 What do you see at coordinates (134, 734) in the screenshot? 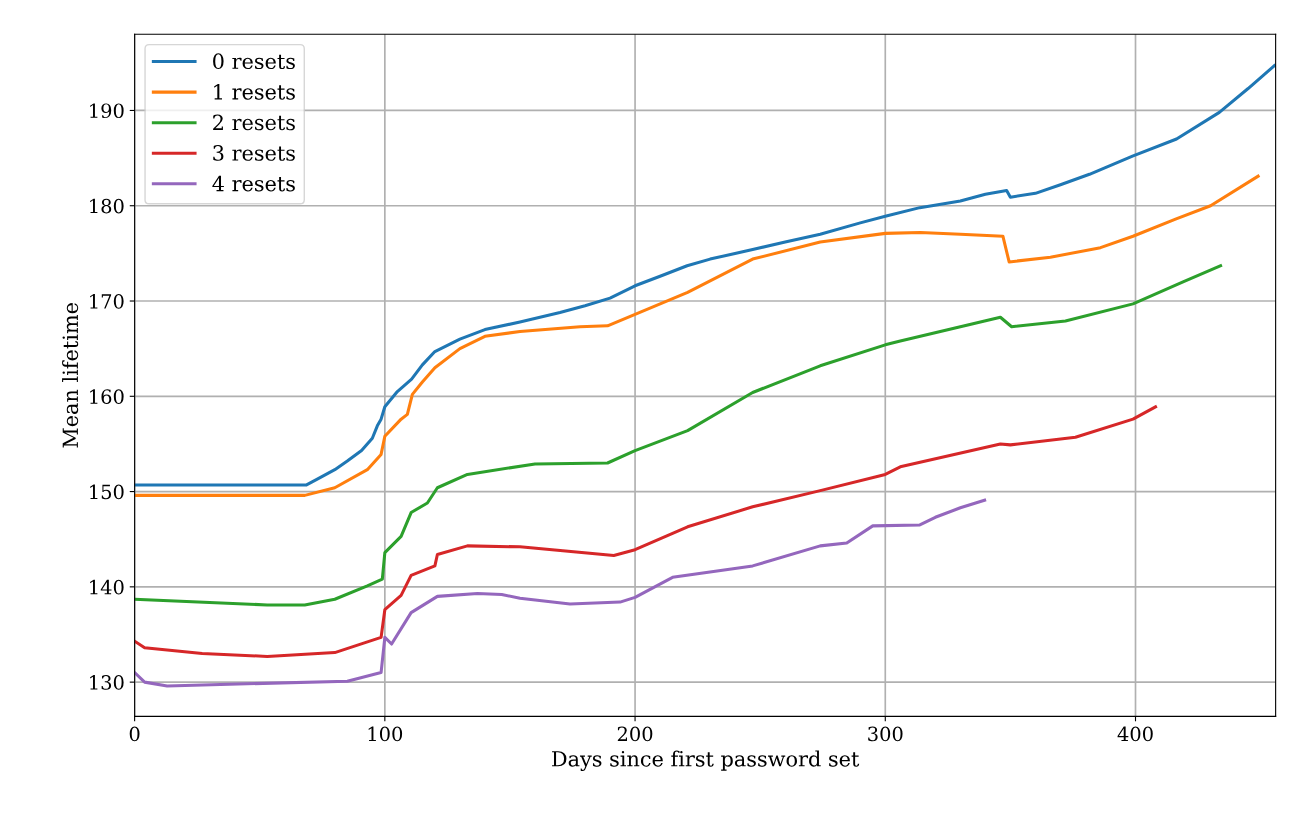
I see `x-tick-label: 0` at bounding box center [134, 734].